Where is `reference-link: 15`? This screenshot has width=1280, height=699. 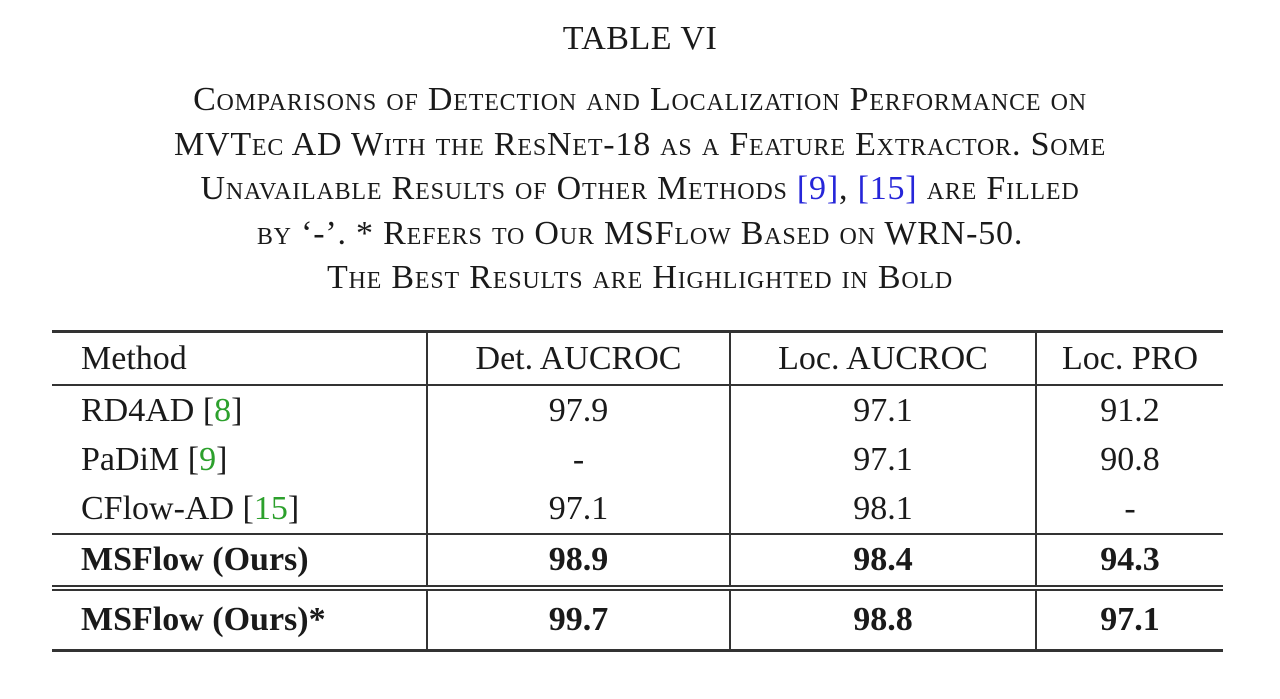
reference-link: 15 is located at coordinates (270, 508).